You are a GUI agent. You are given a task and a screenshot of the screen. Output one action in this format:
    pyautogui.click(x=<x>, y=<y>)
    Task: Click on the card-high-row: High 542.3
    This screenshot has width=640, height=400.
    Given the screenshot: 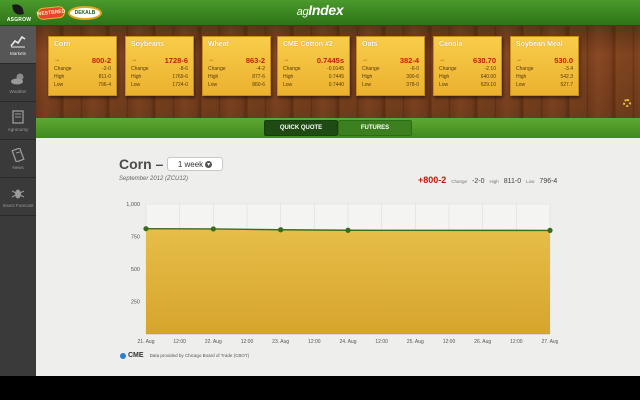 What is the action you would take?
    pyautogui.click(x=544, y=77)
    